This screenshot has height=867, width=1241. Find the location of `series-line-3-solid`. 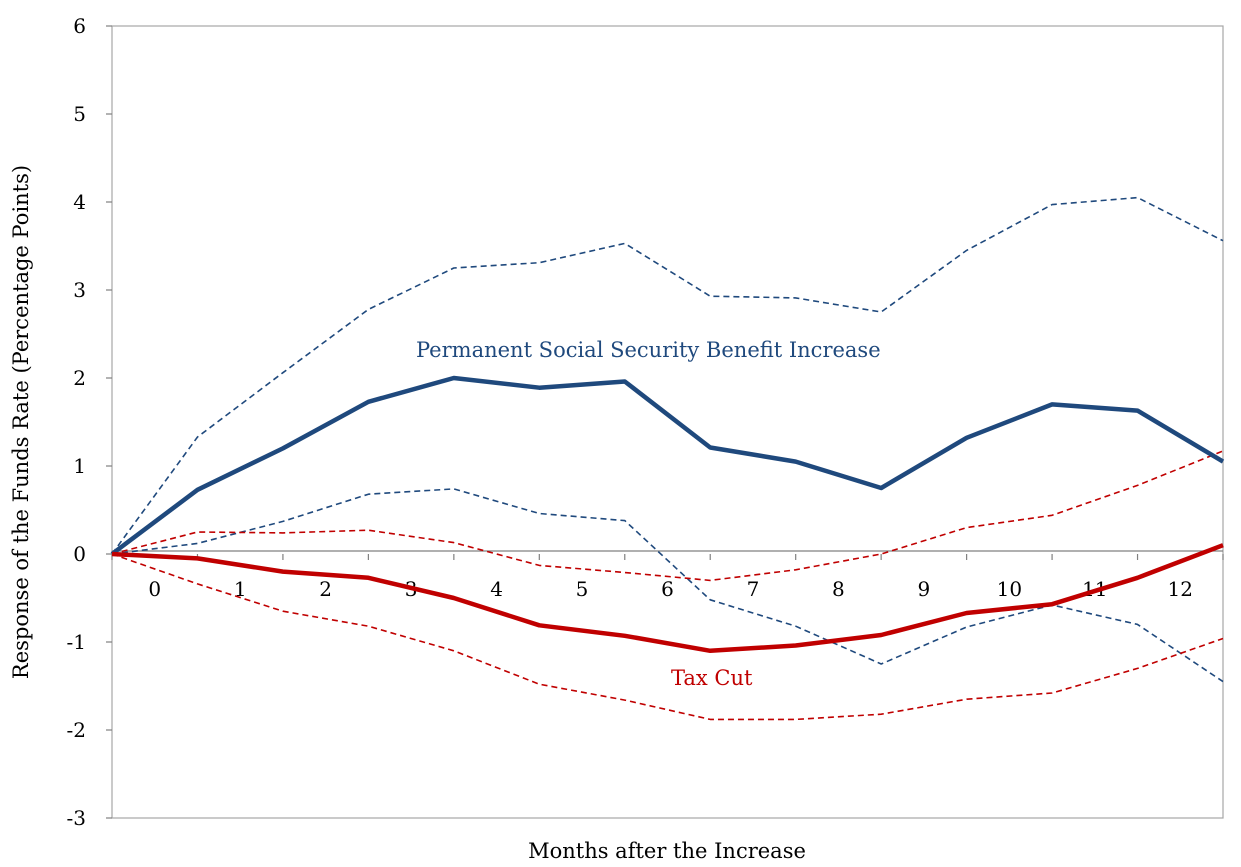

series-line-3-solid is located at coordinates (667, 598).